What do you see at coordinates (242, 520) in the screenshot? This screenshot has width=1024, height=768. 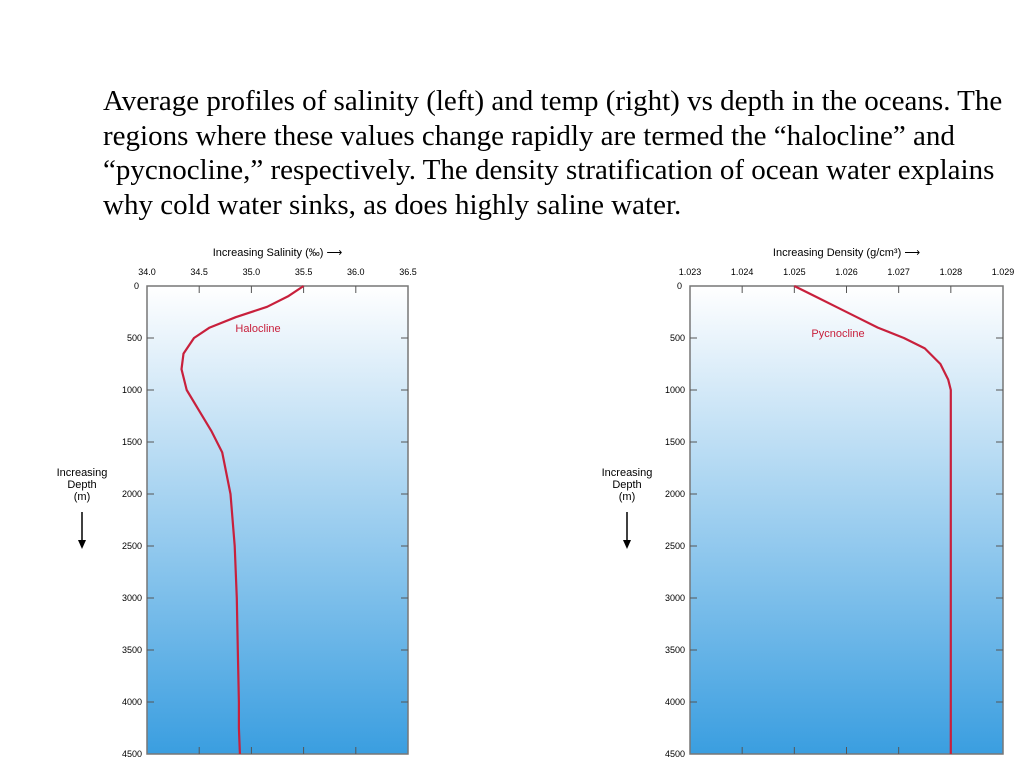 I see `series-line-salinity` at bounding box center [242, 520].